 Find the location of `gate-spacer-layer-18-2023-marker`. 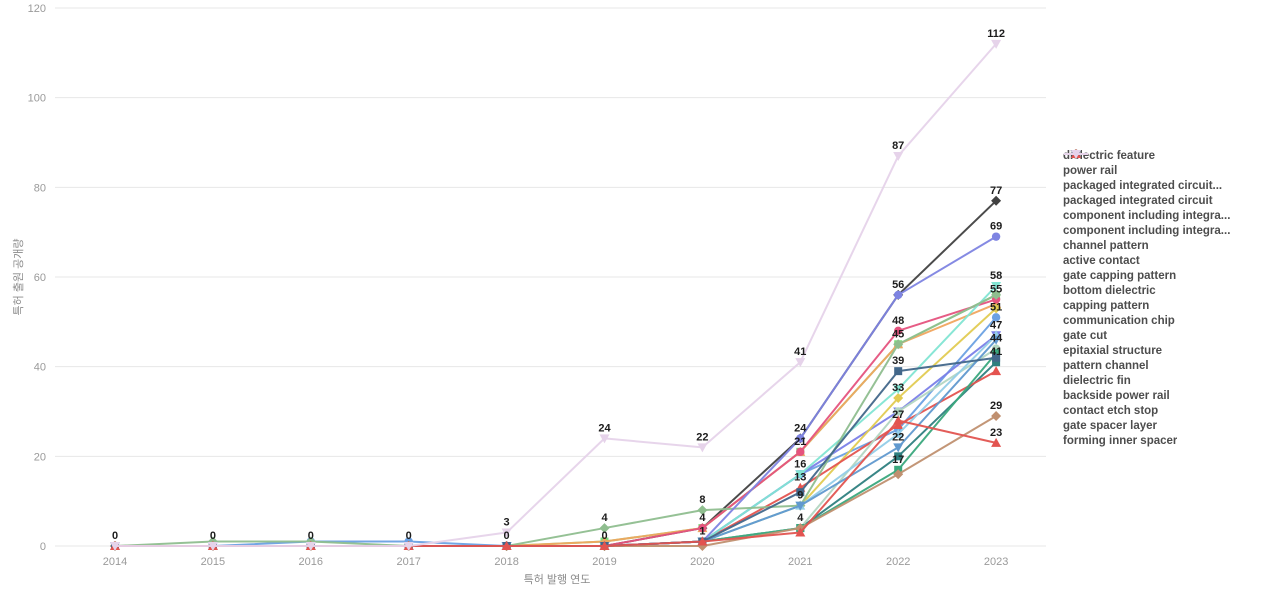

gate-spacer-layer-18-2023-marker is located at coordinates (996, 442).